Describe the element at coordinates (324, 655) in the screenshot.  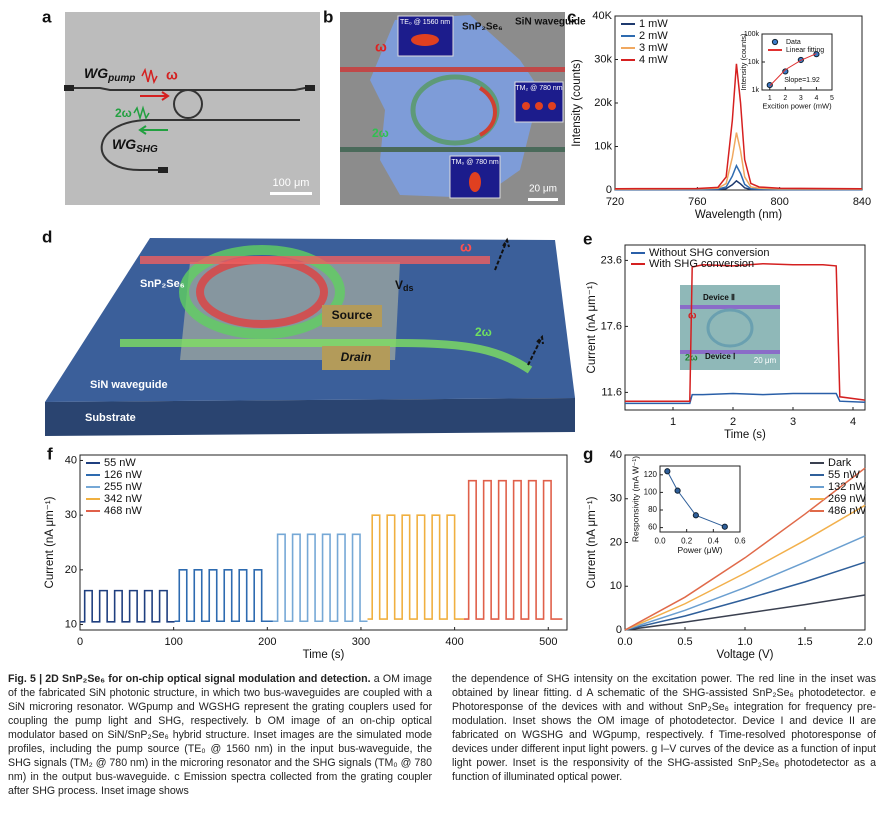
I see `x-axis-label: Time (s)` at that location.